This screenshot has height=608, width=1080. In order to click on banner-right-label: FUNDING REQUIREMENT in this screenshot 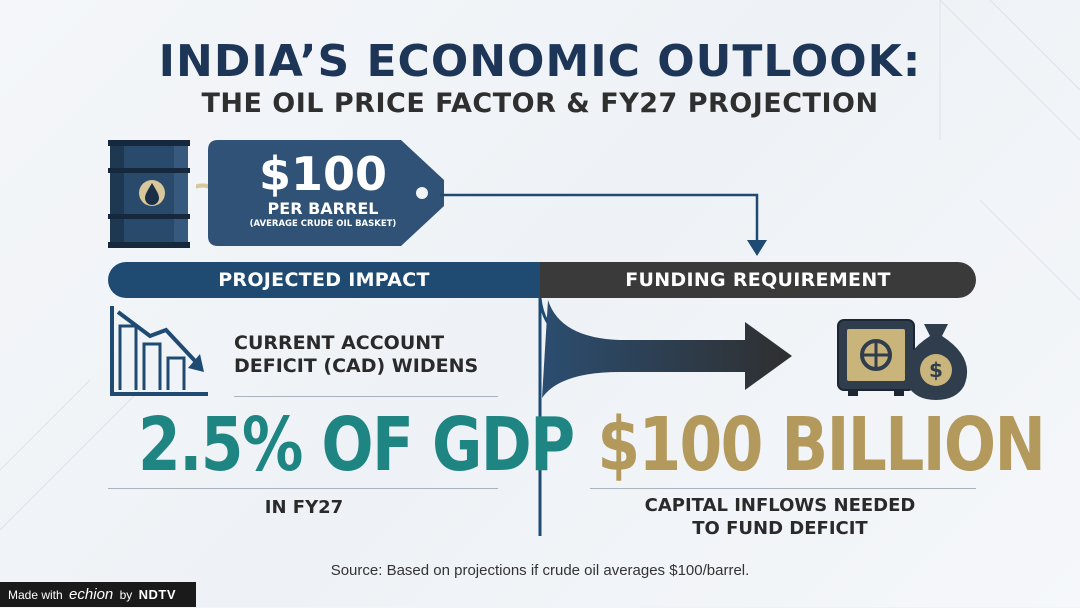, I will do `click(758, 280)`.